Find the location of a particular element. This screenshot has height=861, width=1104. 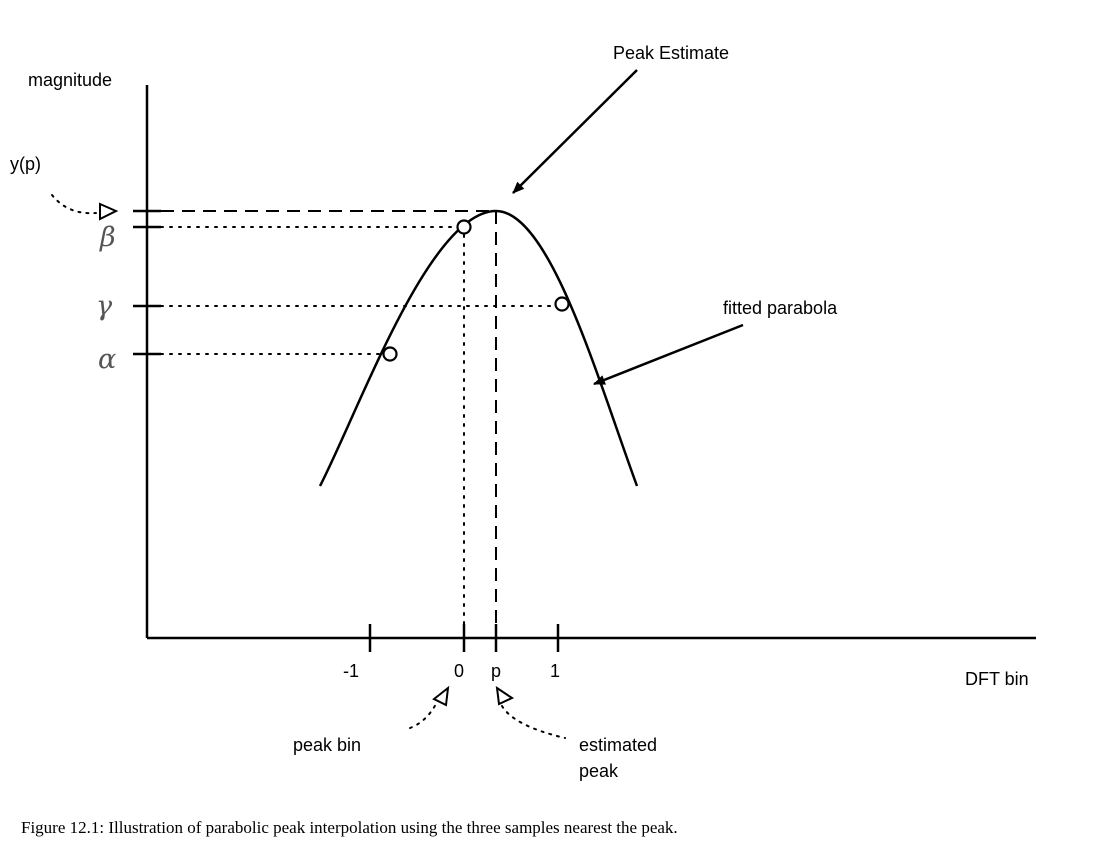

fitted-parabola-label: fitted parabola is located at coordinates (780, 308).